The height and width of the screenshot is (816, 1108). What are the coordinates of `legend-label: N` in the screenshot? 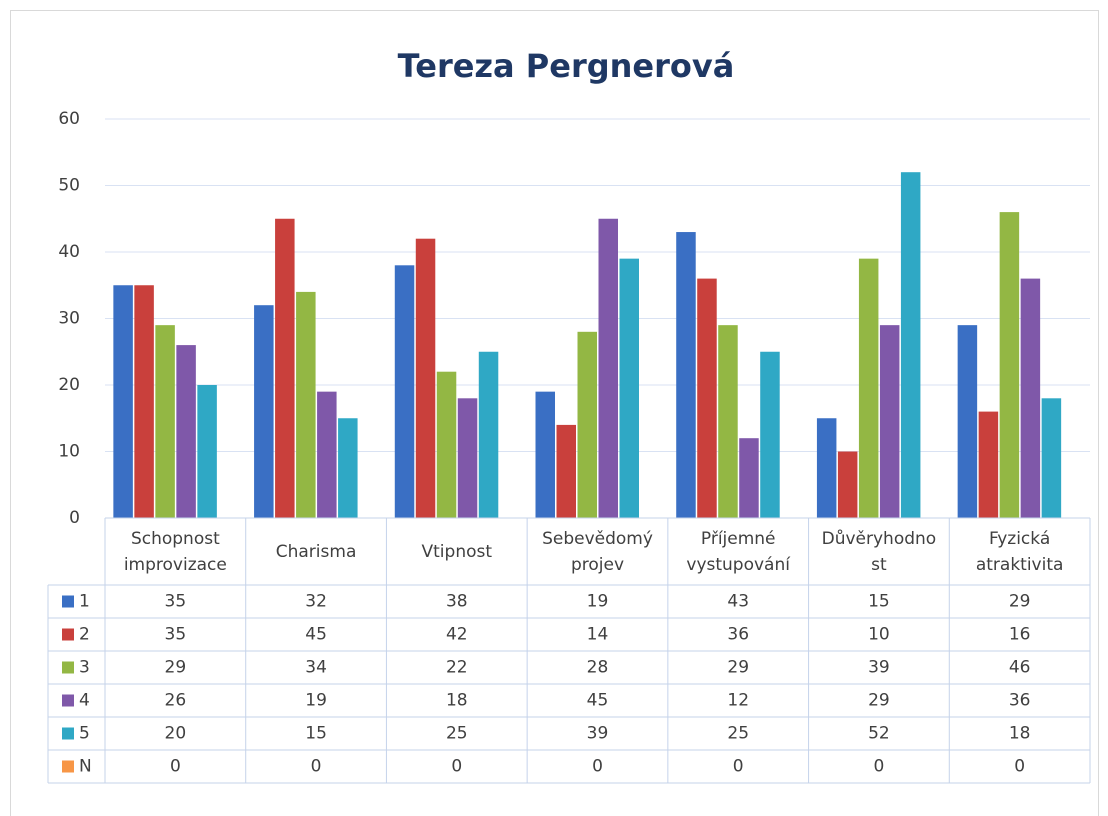 It's located at (85, 767).